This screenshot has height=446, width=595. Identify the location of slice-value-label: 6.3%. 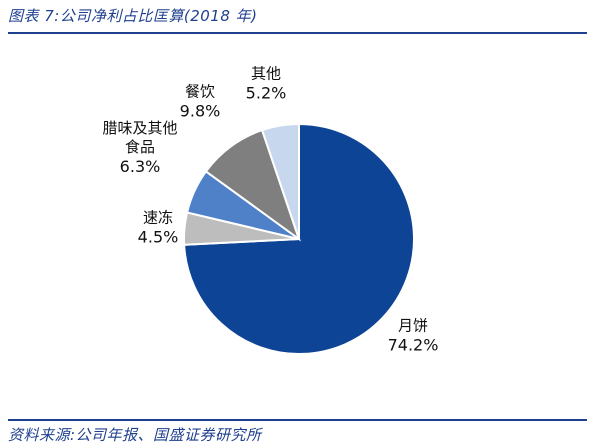
(140, 166).